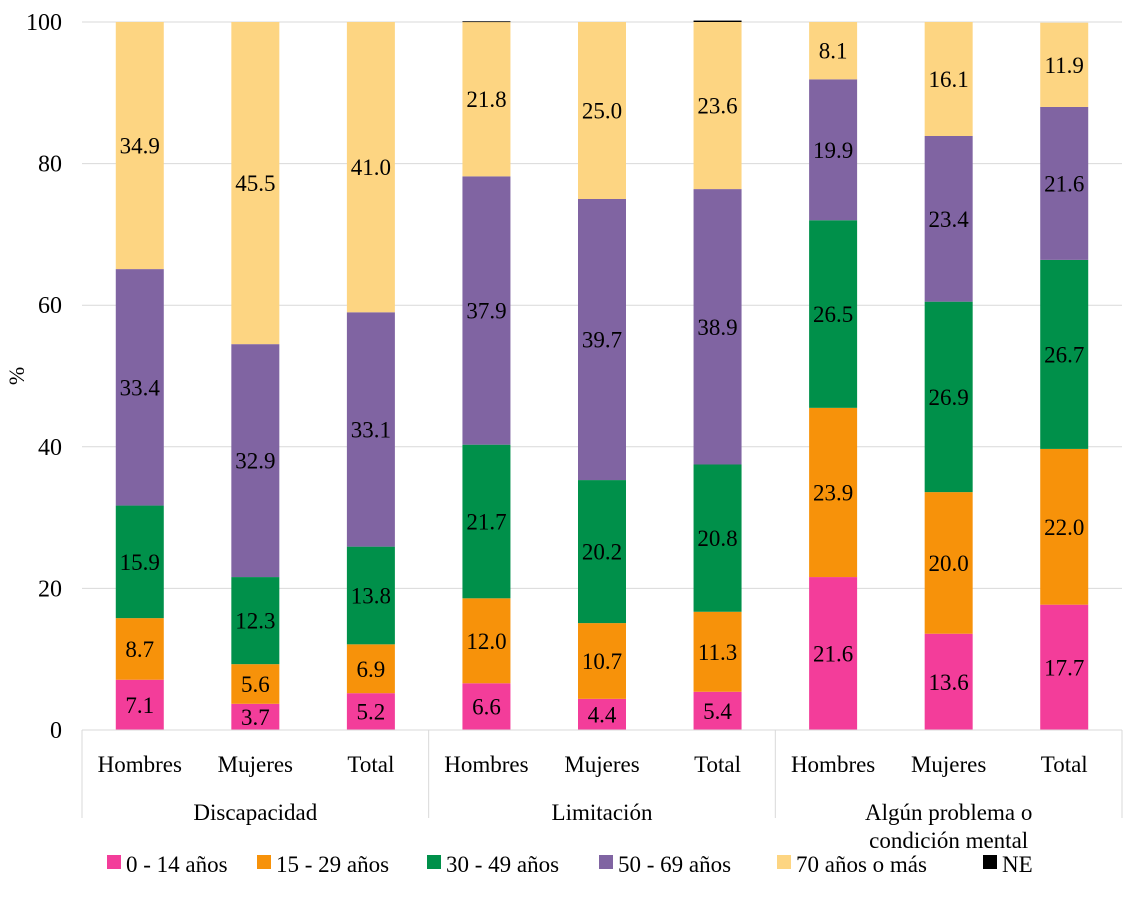 The image size is (1142, 903). I want to click on data-label: 13.8, so click(371, 595).